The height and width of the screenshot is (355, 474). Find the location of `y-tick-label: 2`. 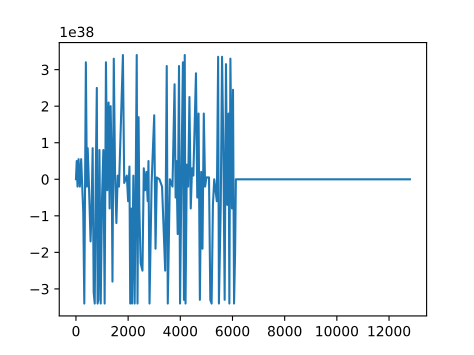

y-tick-label: 2 is located at coordinates (45, 106).